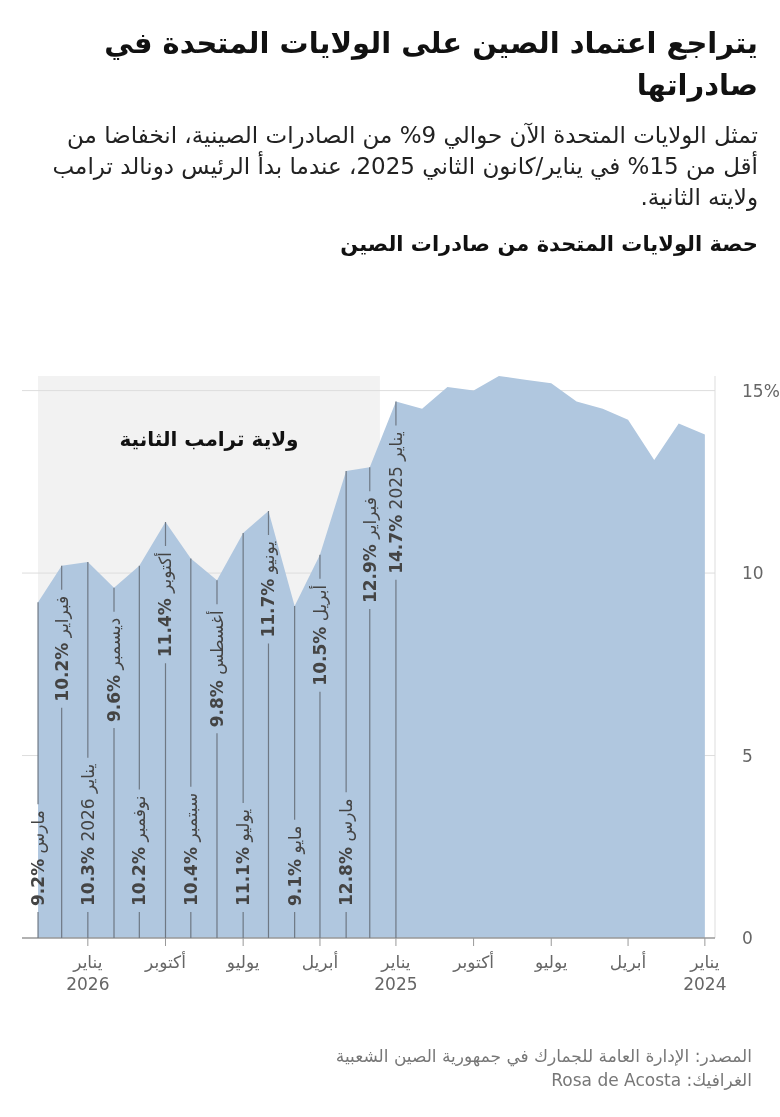 Image resolution: width=780 pixels, height=1117 pixels. Describe the element at coordinates (747, 755) in the screenshot. I see `y-tick-label: 5` at that location.